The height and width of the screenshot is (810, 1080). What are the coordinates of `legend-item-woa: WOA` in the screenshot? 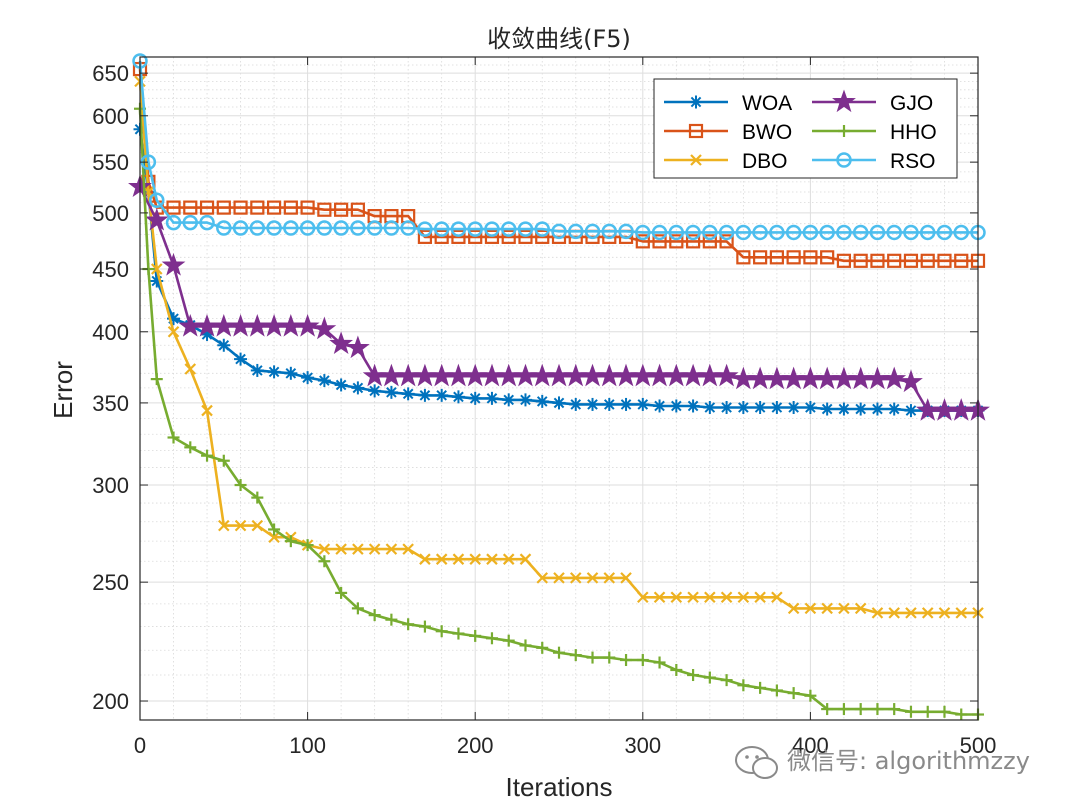 It's located at (728, 103).